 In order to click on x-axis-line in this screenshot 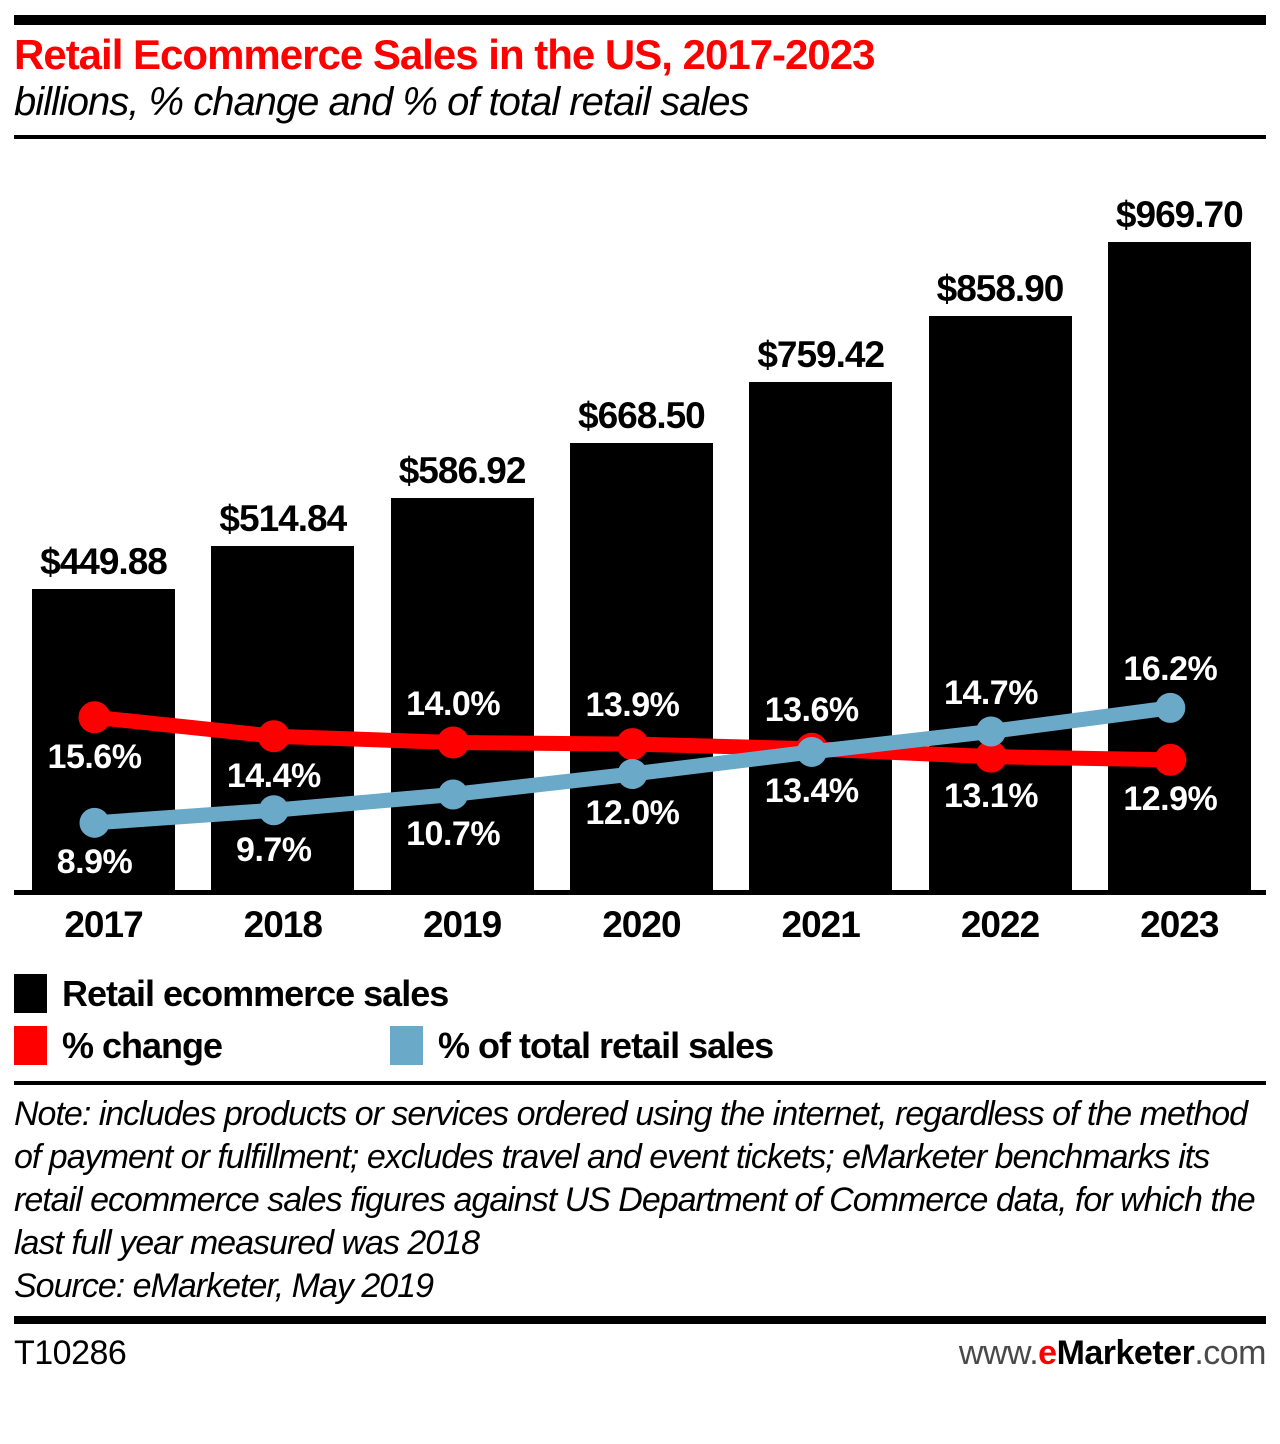, I will do `click(640, 893)`.